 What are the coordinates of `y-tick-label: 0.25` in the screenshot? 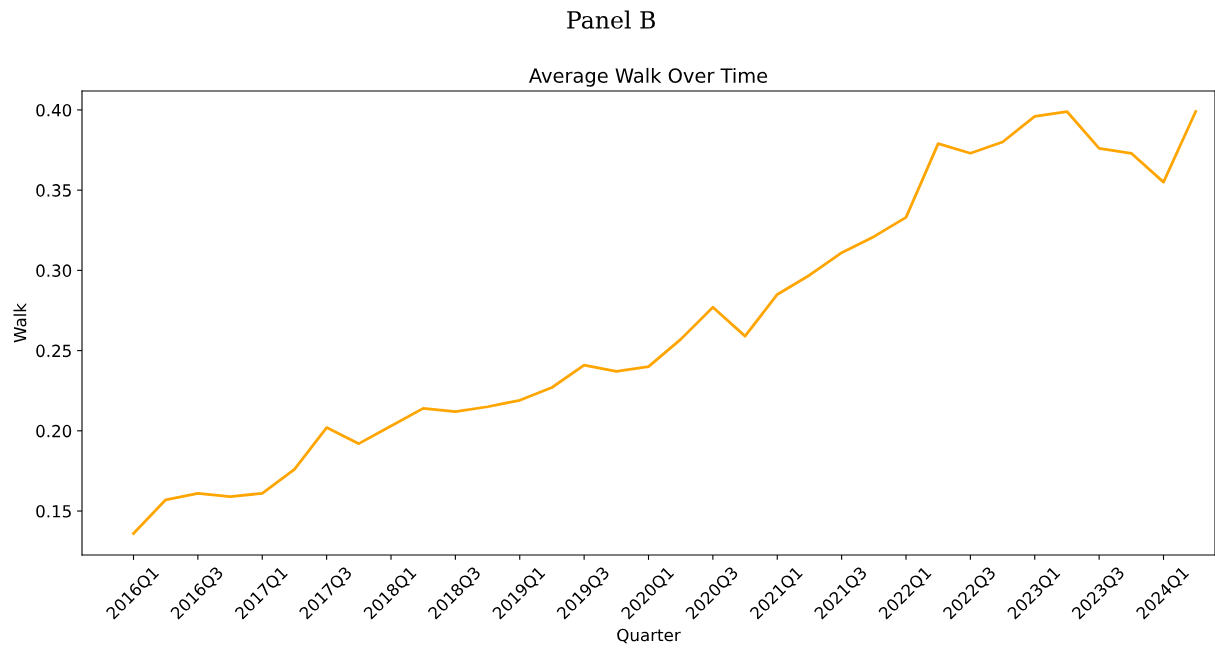 It's located at (53, 351).